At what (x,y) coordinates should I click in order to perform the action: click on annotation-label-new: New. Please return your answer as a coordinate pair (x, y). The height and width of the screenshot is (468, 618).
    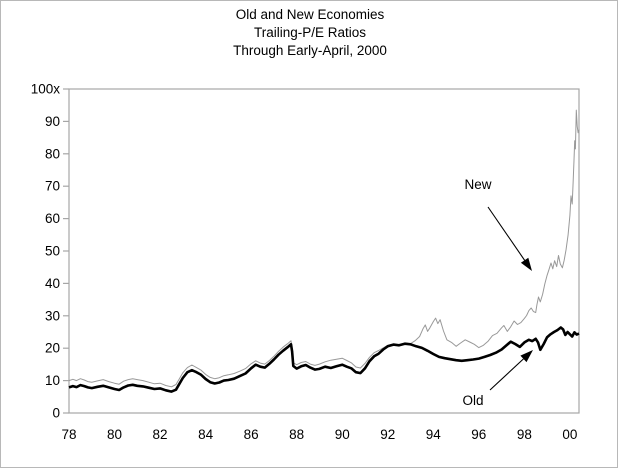
    Looking at the image, I should click on (477, 184).